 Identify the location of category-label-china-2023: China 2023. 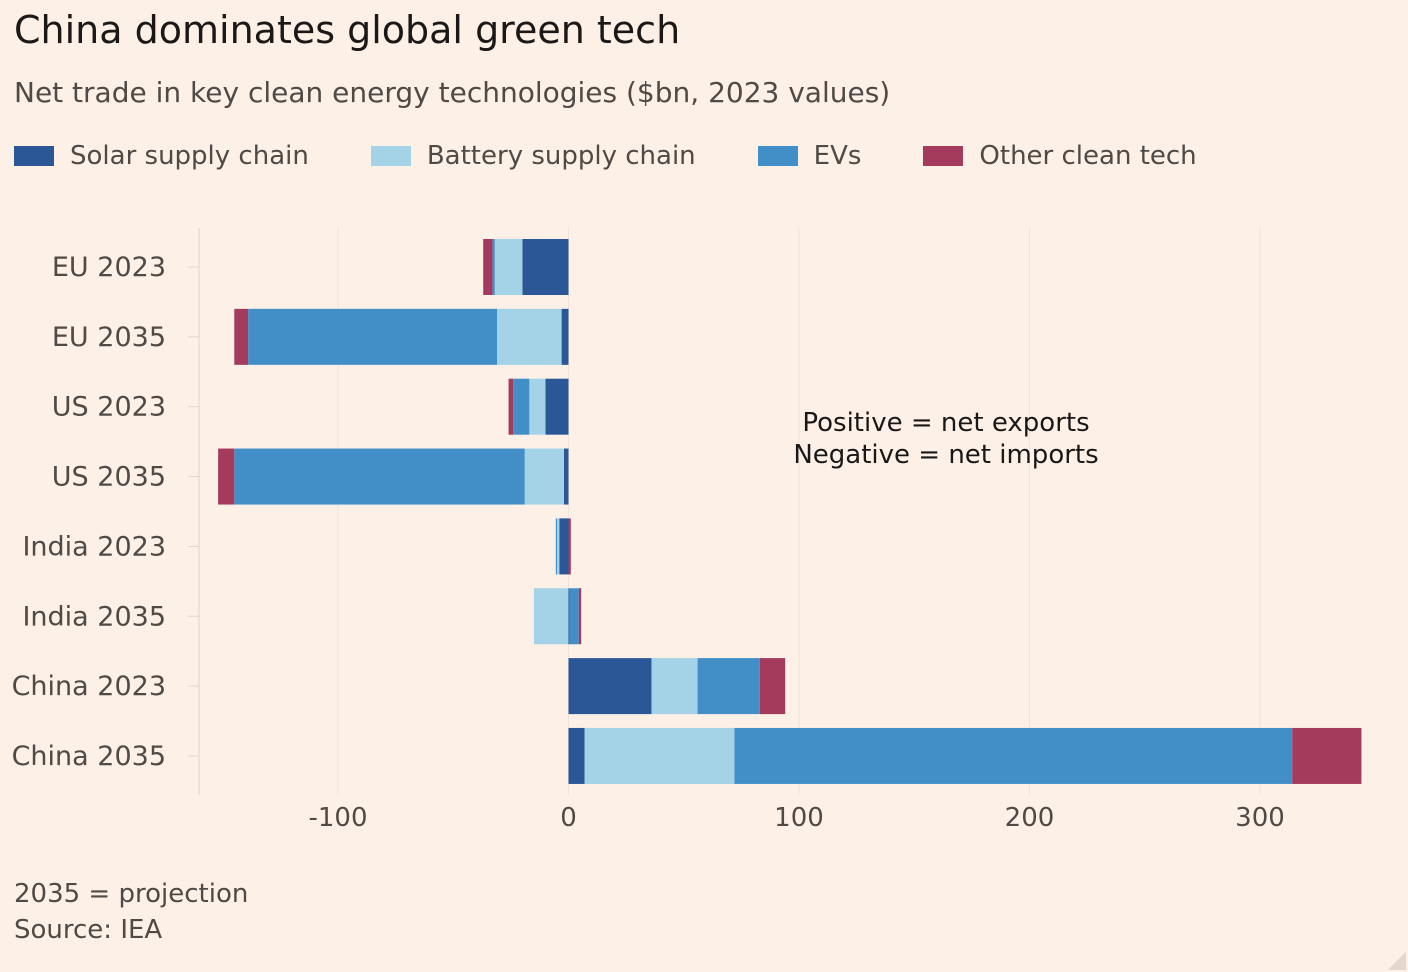
(89, 686).